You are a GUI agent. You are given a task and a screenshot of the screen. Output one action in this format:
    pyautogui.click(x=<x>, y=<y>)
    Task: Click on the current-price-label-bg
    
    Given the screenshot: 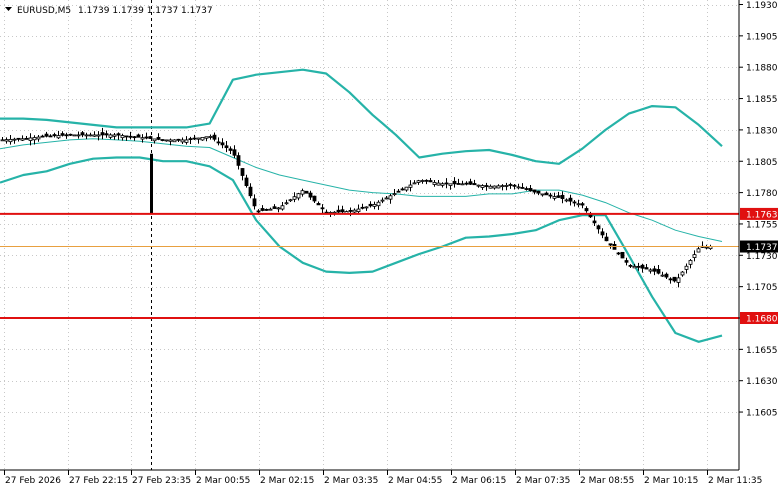 What is the action you would take?
    pyautogui.click(x=759, y=246)
    